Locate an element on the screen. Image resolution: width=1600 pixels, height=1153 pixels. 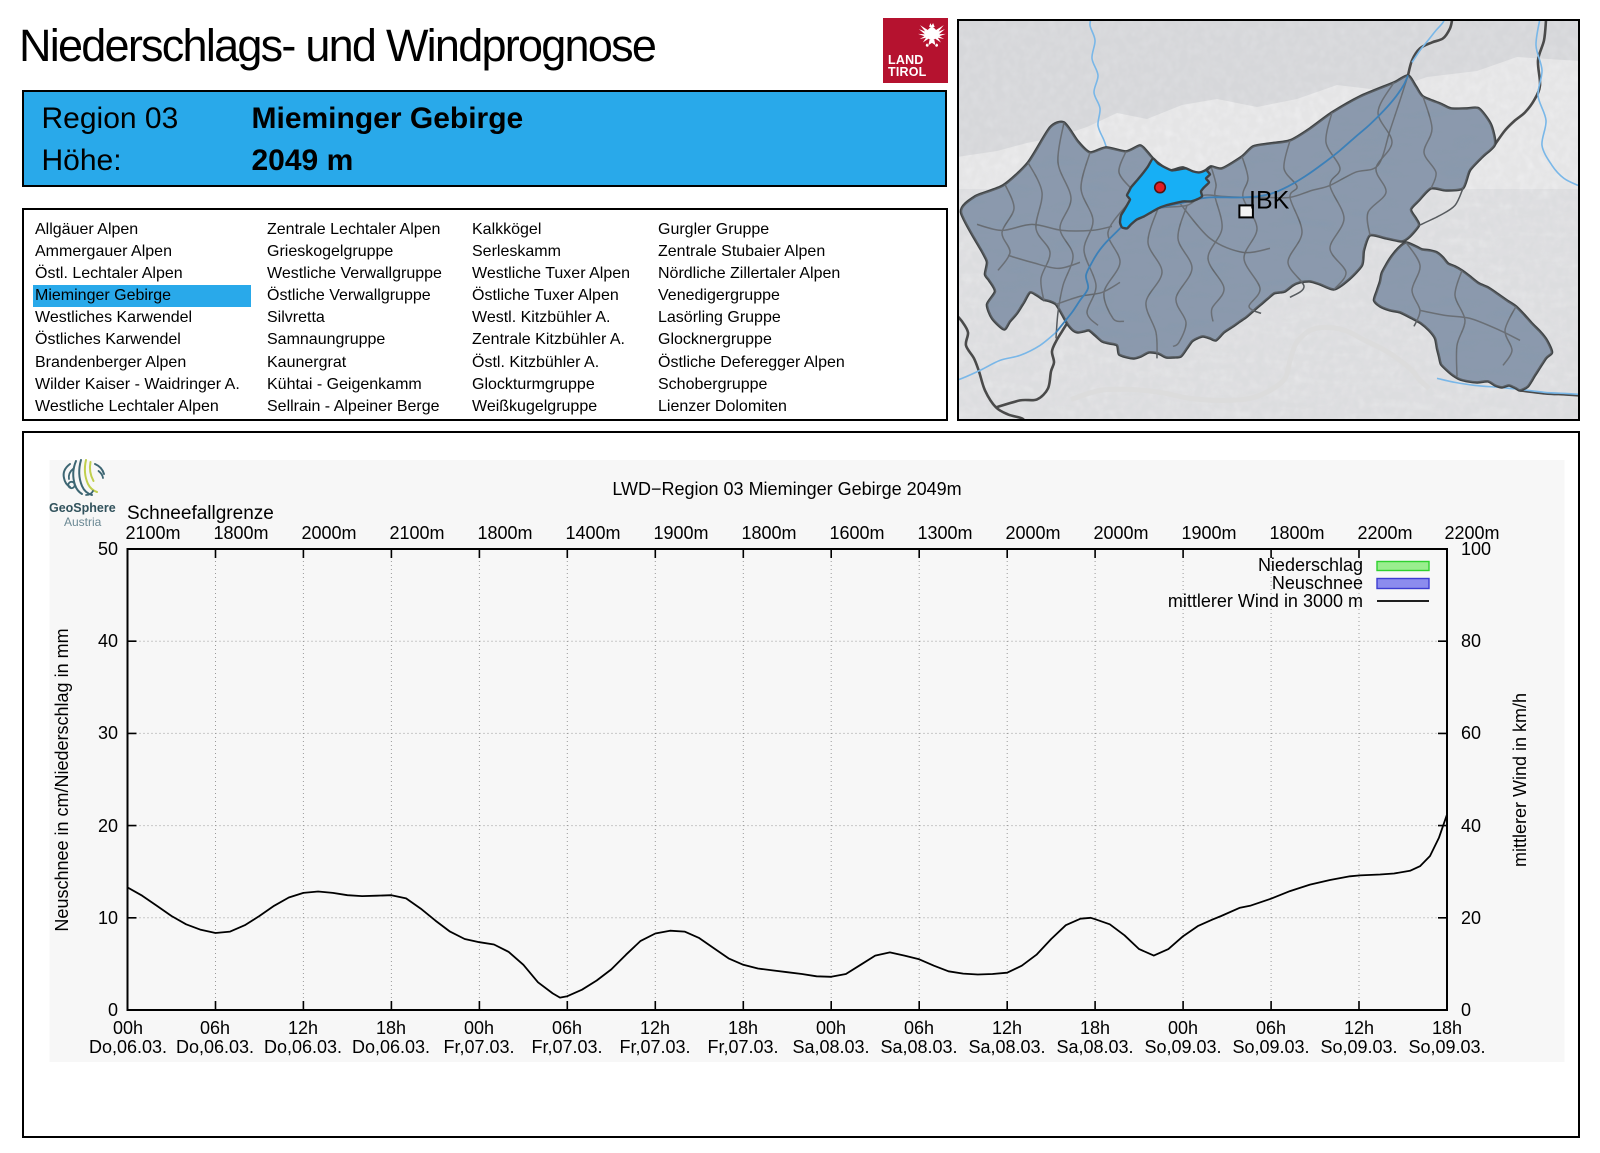
svg-text: 60 is located at coordinates (1471, 733).